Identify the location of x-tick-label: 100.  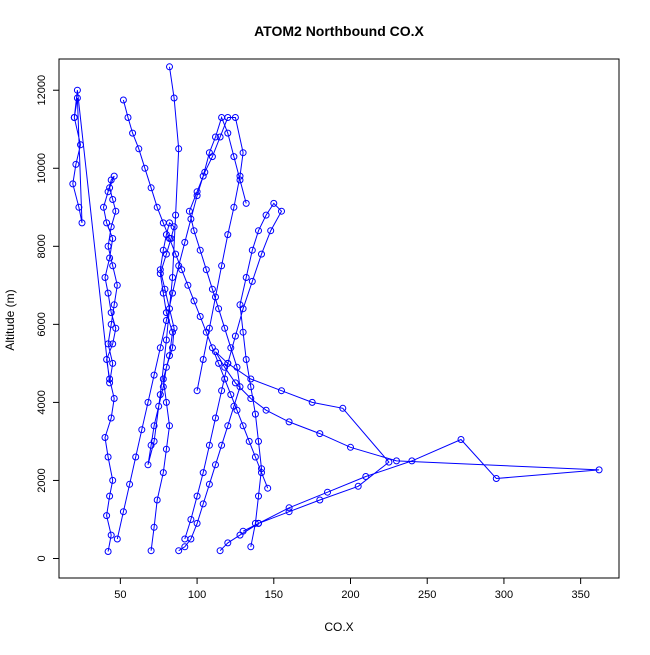
(197, 595).